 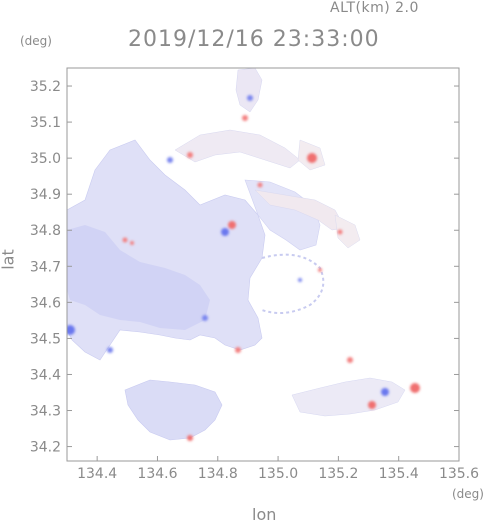 I want to click on echo-band-north, so click(x=237, y=149).